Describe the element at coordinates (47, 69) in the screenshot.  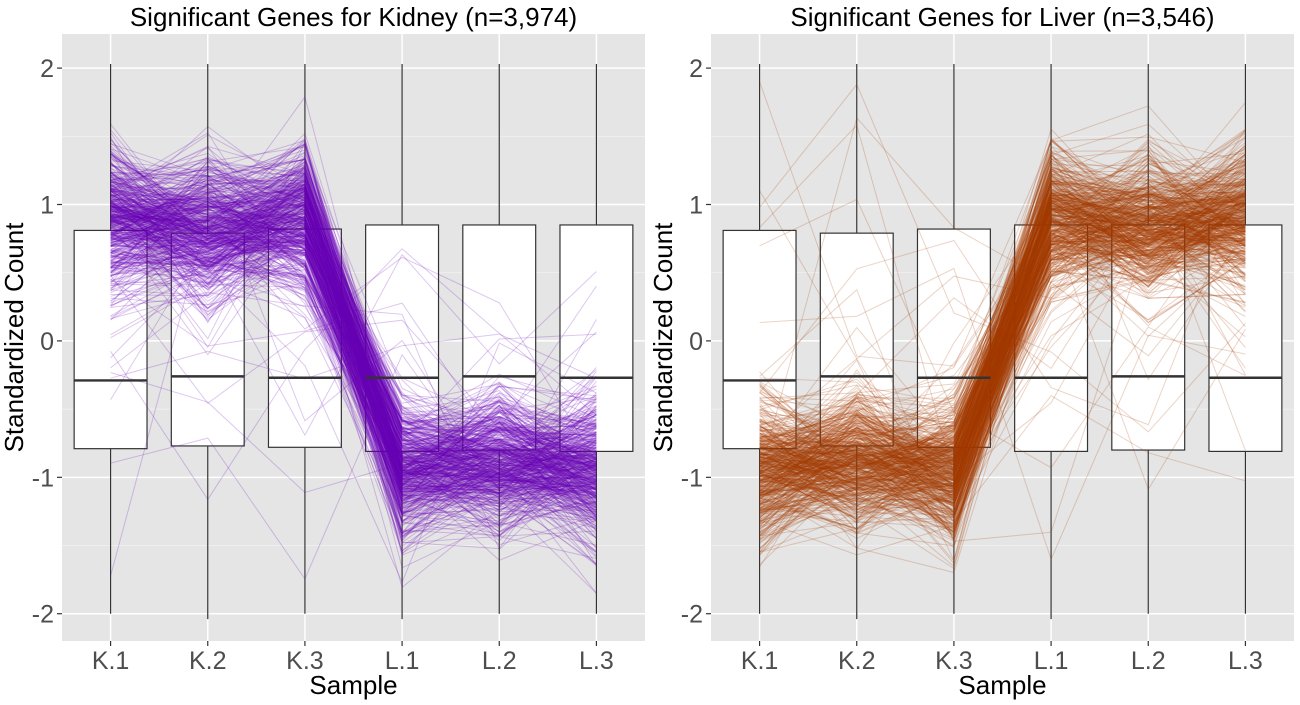
I see `y-tick-label: 2` at that location.